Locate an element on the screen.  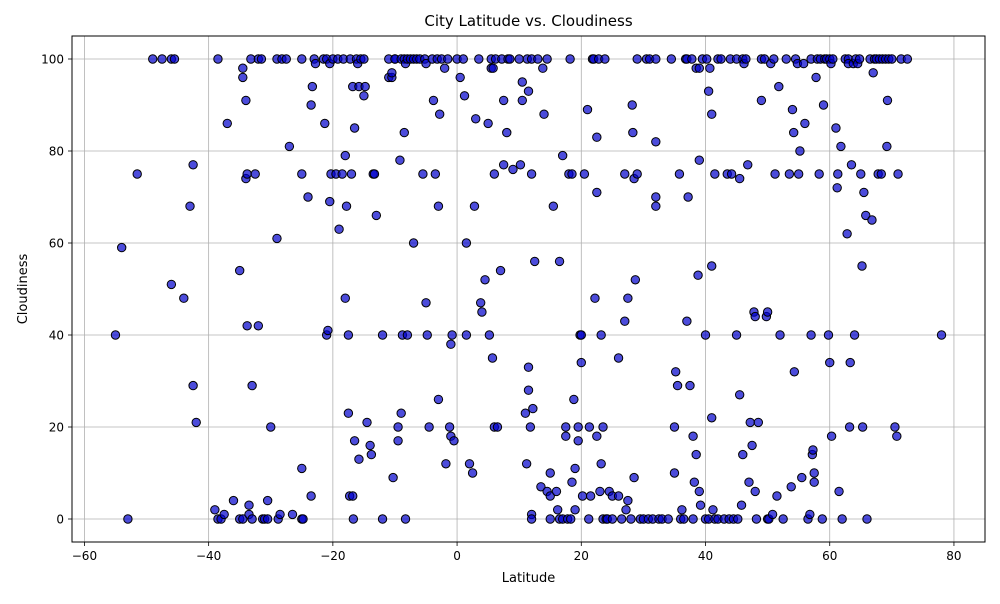
x-tick-label: 0 is located at coordinates (457, 556).